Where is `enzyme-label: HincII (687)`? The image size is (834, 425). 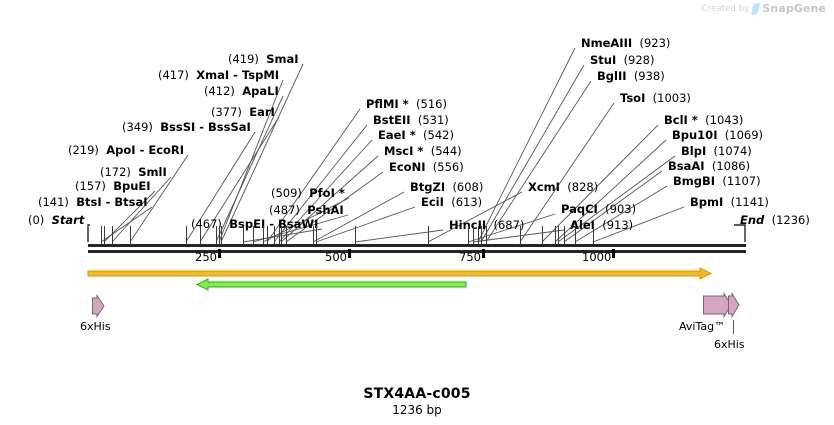 enzyme-label: HincII (687) is located at coordinates (486, 225).